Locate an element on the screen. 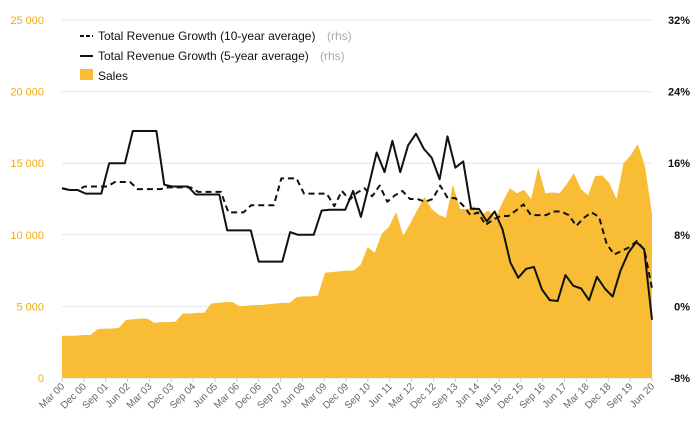 The width and height of the screenshot is (700, 433). y-right-tick-label: 8% is located at coordinates (682, 236).